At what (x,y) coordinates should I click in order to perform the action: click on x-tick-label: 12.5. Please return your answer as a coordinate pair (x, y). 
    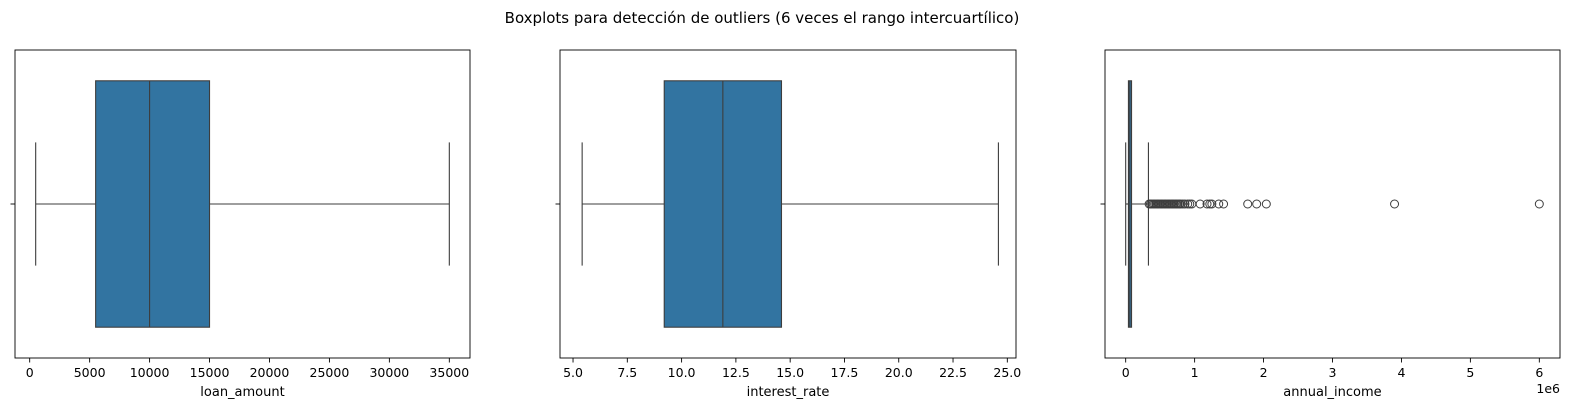
    Looking at the image, I should click on (736, 372).